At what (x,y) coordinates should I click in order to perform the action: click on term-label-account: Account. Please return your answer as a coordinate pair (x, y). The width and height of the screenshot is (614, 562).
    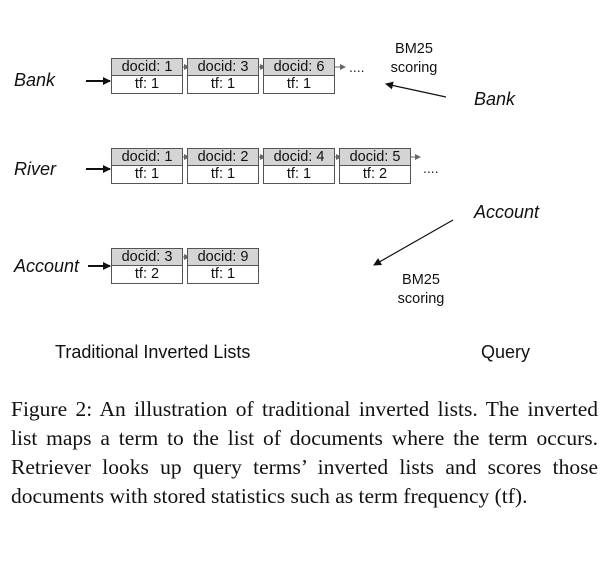
    Looking at the image, I should click on (47, 266).